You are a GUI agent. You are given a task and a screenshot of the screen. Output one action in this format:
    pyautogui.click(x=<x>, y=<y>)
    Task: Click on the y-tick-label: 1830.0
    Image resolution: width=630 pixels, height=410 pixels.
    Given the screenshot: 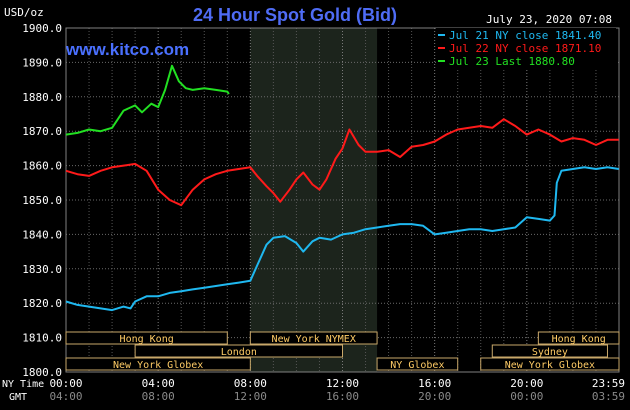 What is the action you would take?
    pyautogui.click(x=42, y=269)
    